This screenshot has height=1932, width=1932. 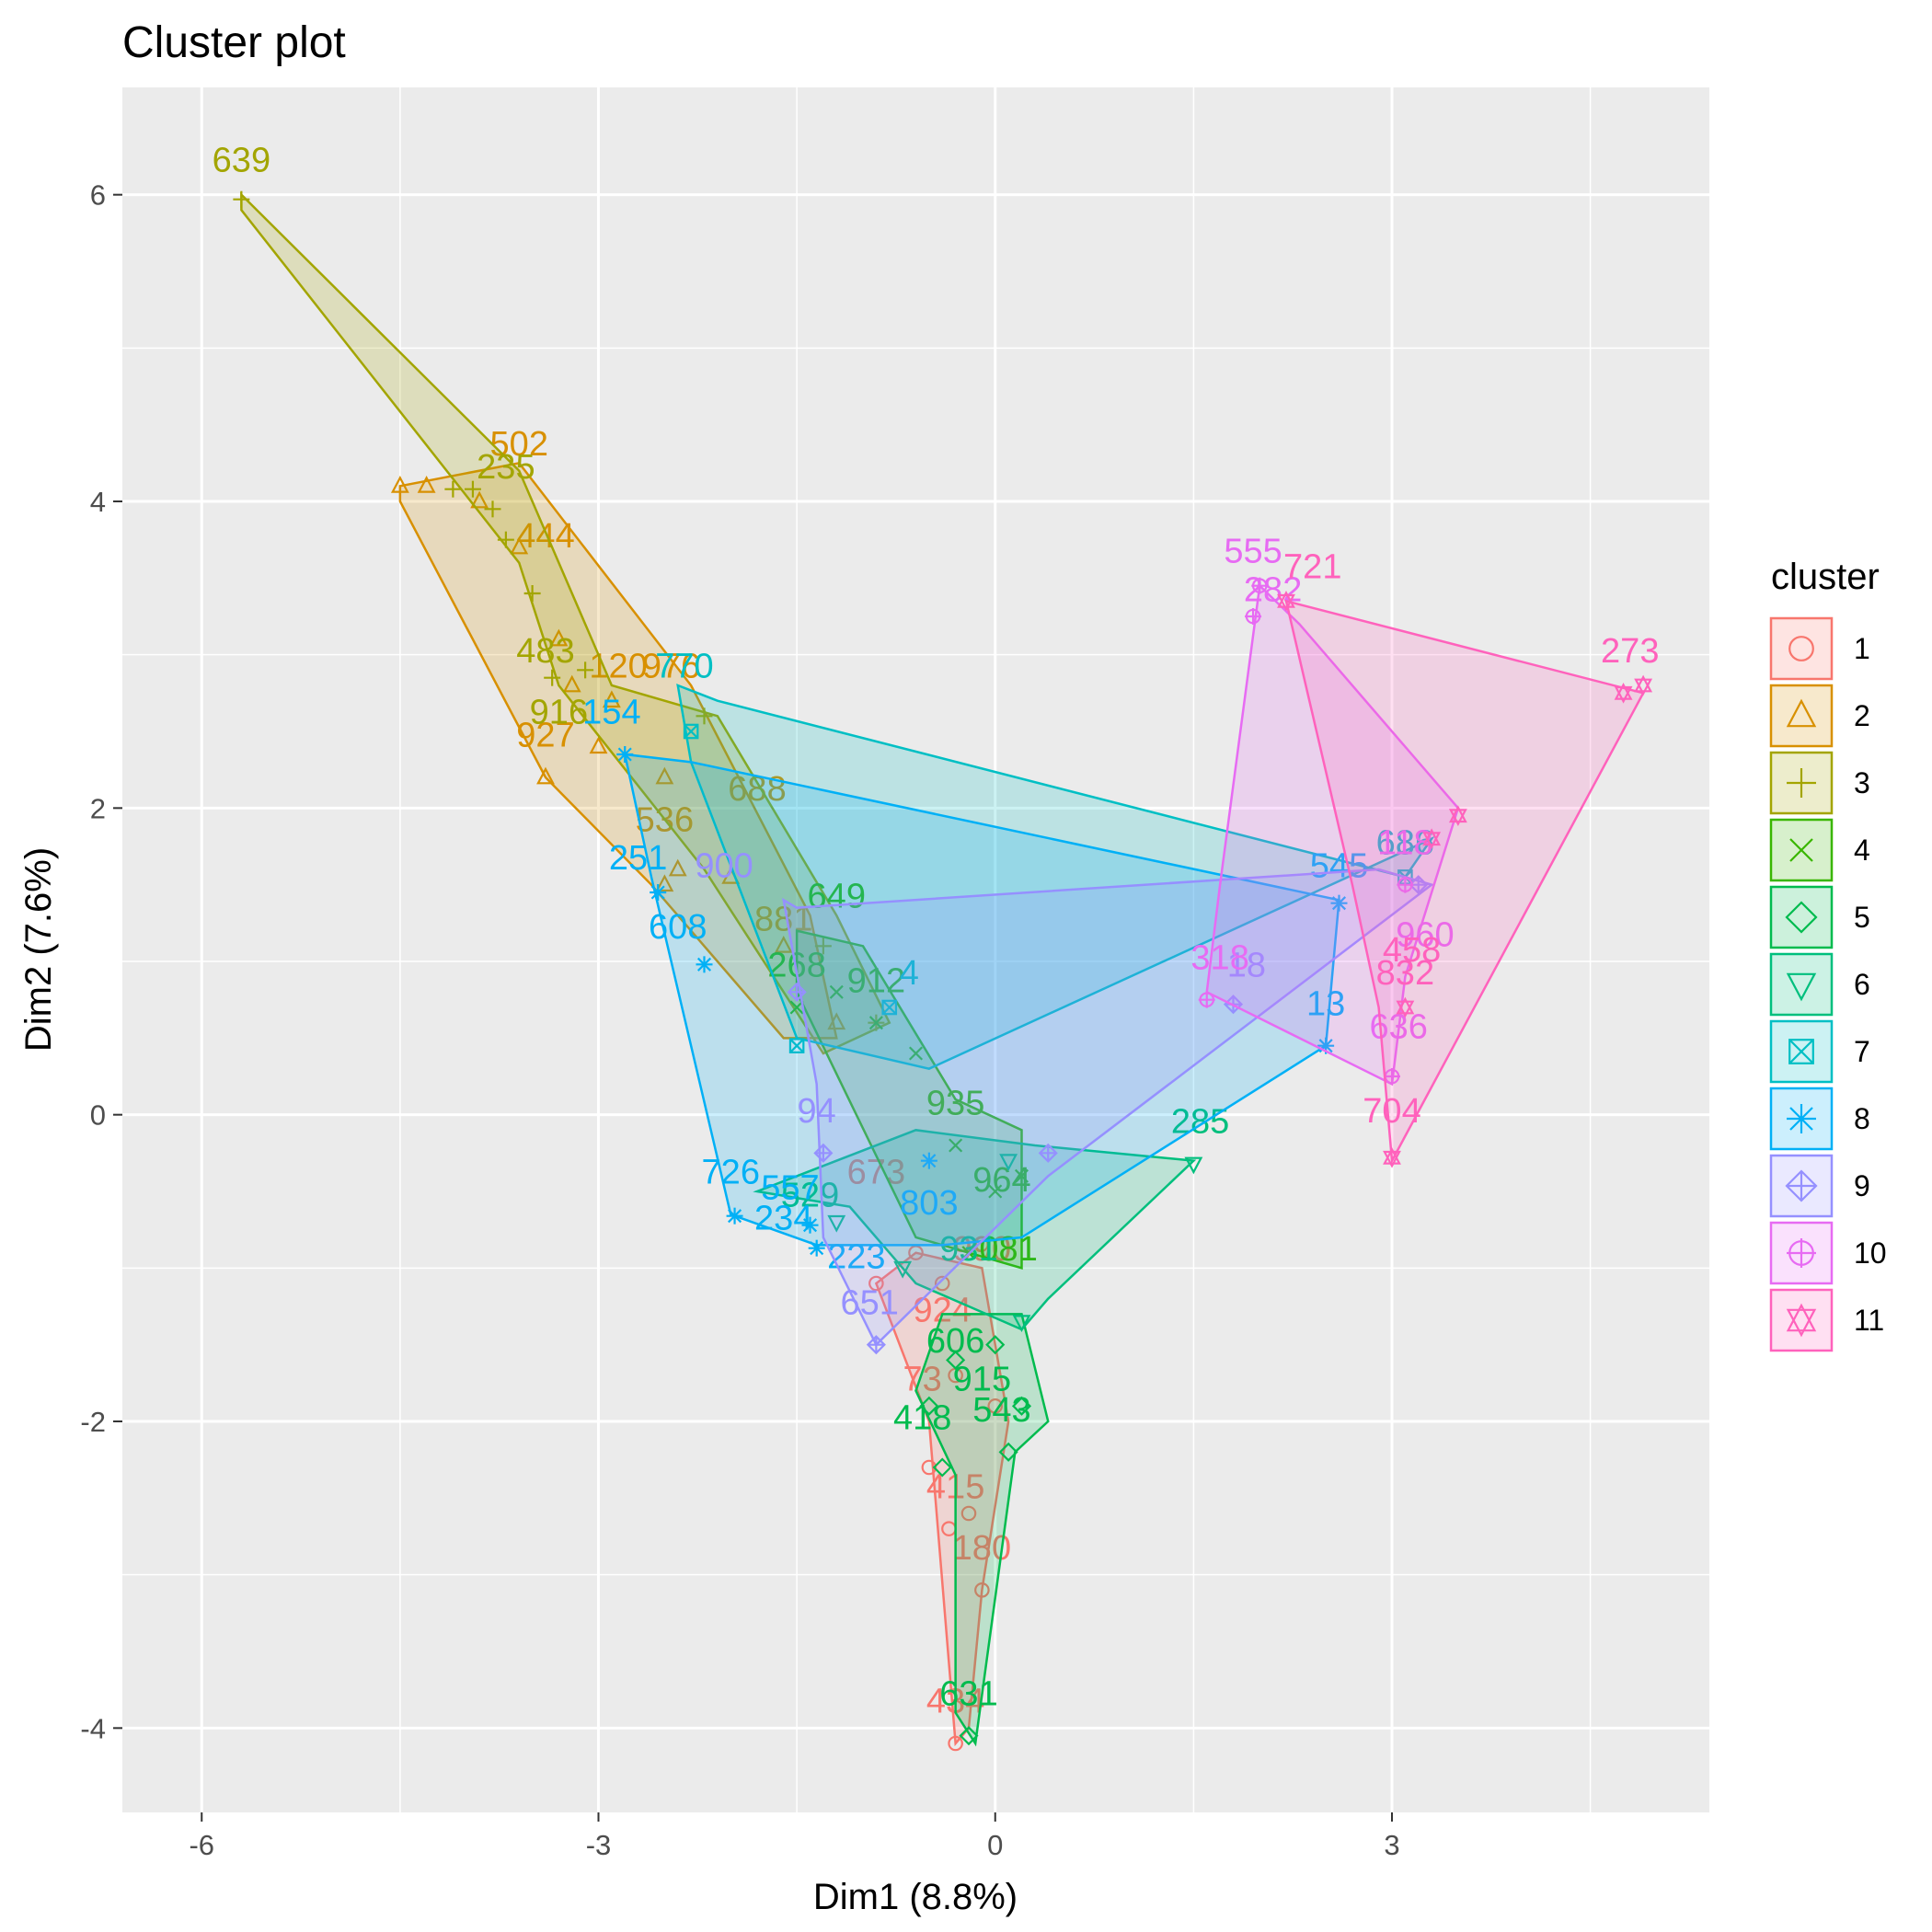 I want to click on legend: 1 2 3 4 5 6 7 8 9 10 11, so click(x=1828, y=984).